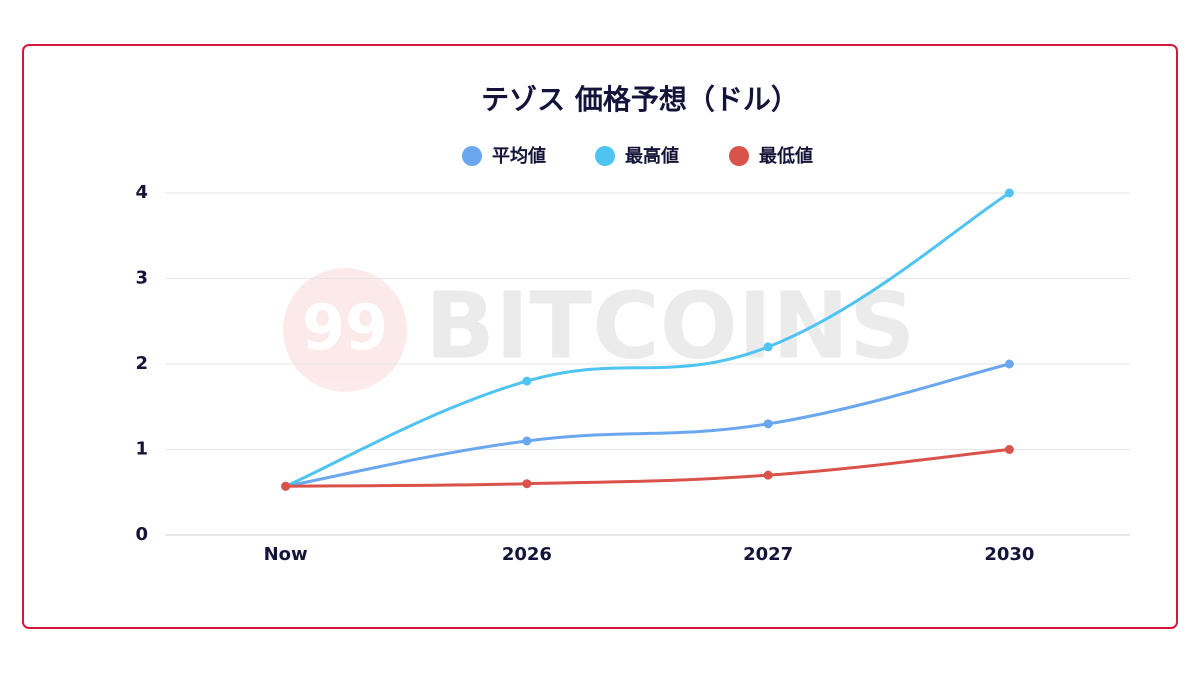 This screenshot has height=675, width=1200. Describe the element at coordinates (141, 534) in the screenshot. I see `y-tick-label: 0` at that location.